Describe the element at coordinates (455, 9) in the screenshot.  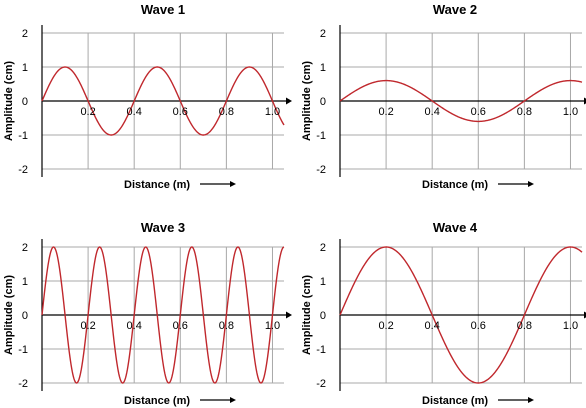
I see `chart-title: Wave 2` at that location.